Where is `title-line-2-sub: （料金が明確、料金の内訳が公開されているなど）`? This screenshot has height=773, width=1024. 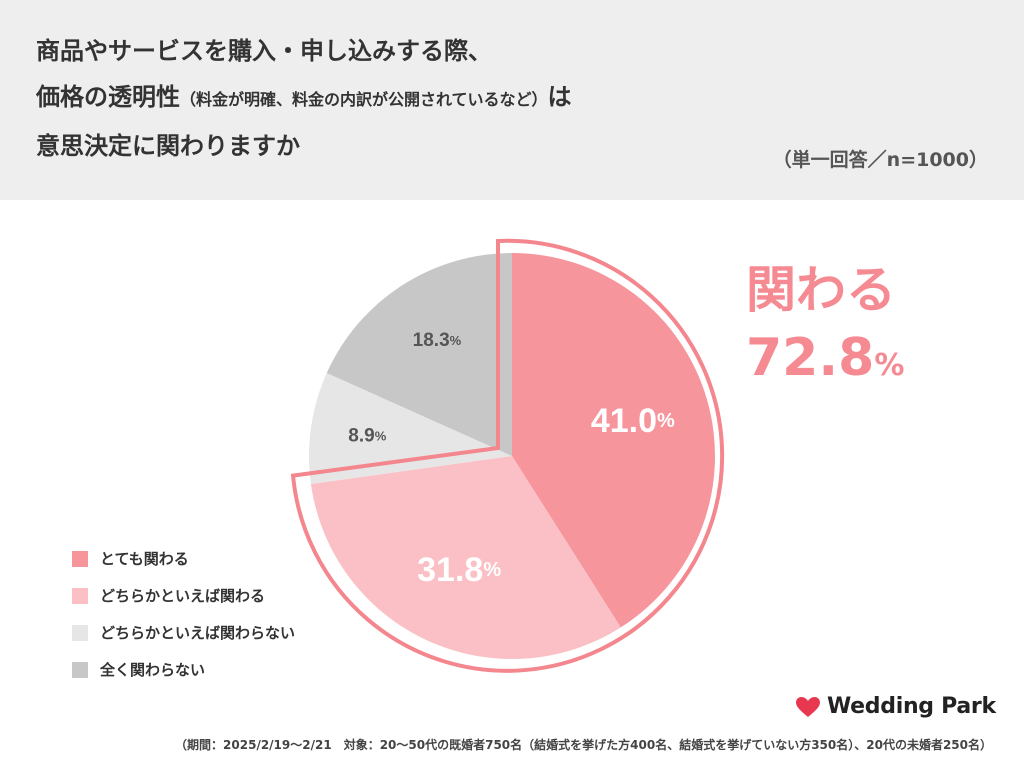 title-line-2-sub: （料金が明確、料金の内訳が公開されているなど） is located at coordinates (364, 99).